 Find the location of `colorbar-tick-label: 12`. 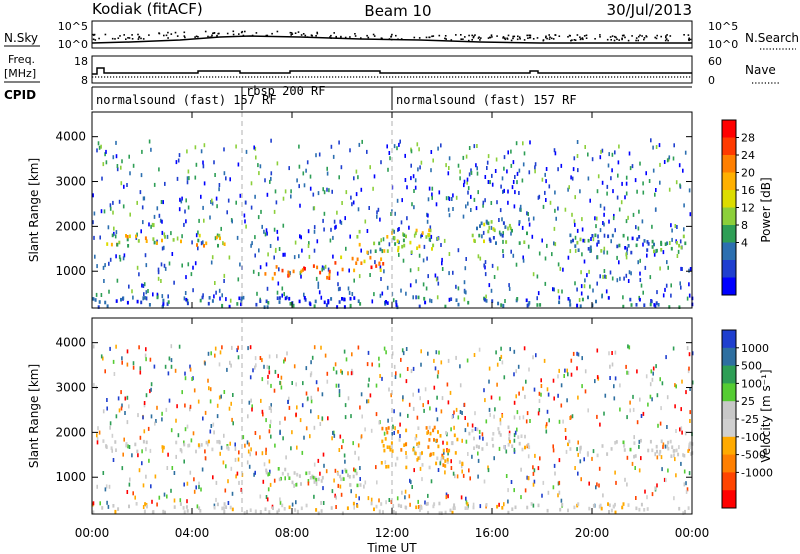

colorbar-tick-label: 12 is located at coordinates (748, 208).